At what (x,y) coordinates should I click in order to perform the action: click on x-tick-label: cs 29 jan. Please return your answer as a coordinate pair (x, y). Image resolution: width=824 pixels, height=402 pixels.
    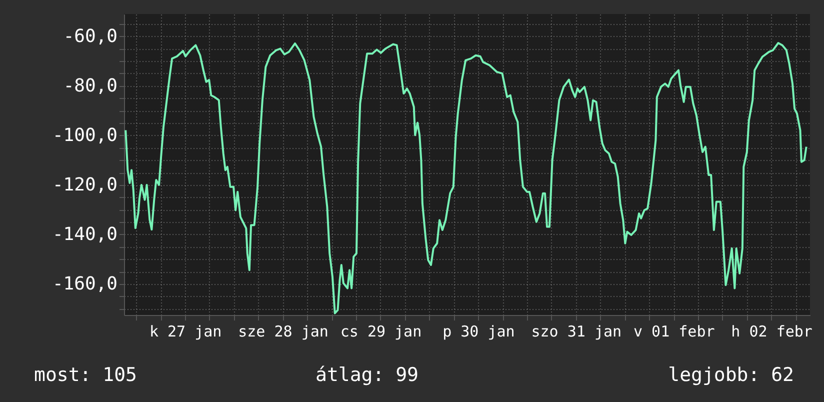
    Looking at the image, I should click on (381, 331).